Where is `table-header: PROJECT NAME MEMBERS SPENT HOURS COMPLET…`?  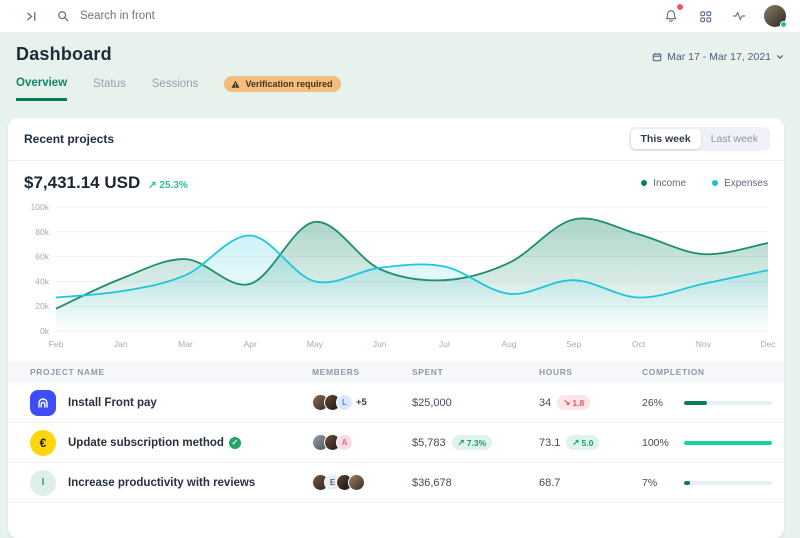
table-header: PROJECT NAME MEMBERS SPENT HOURS COMPLET… is located at coordinates (396, 372).